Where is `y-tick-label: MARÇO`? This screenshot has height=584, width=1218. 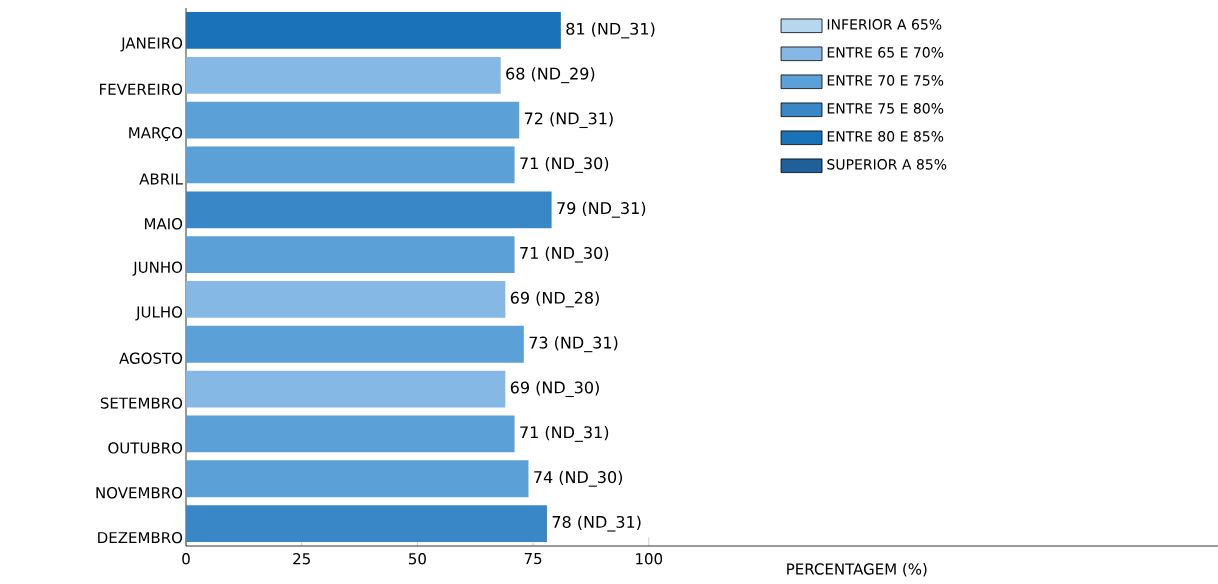
y-tick-label: MARÇO is located at coordinates (156, 134).